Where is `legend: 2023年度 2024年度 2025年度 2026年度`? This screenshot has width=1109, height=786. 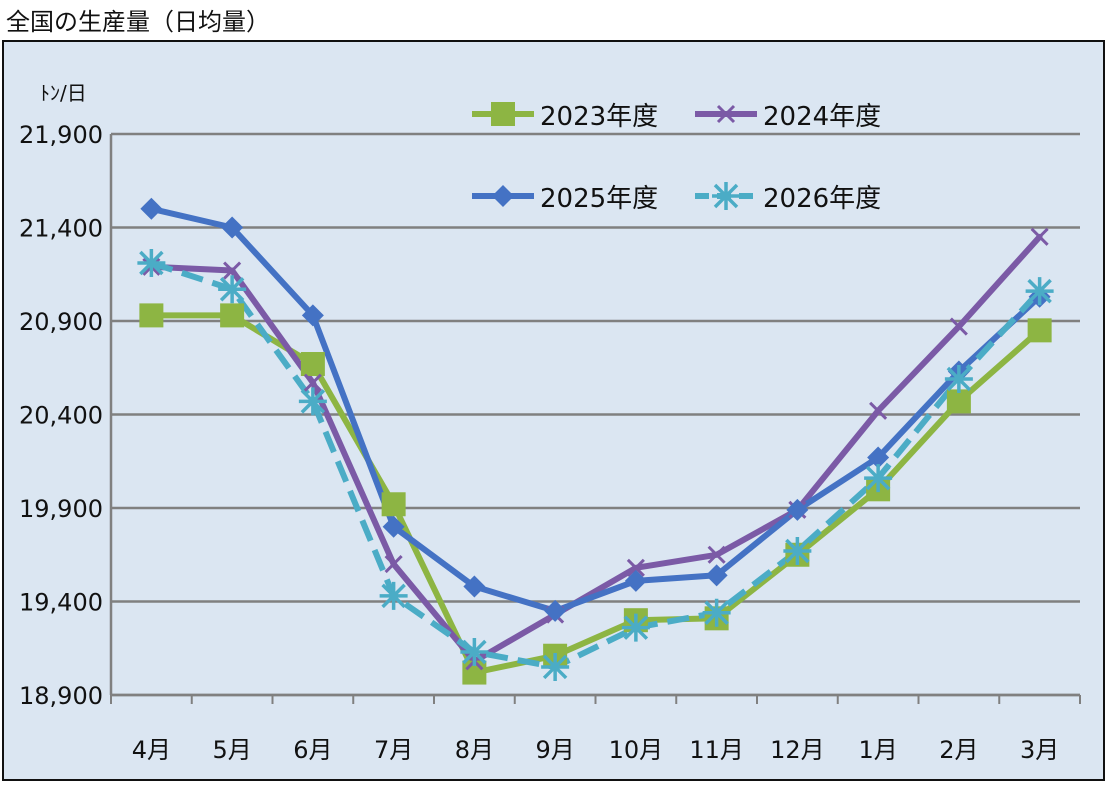 legend: 2023年度 2024年度 2025年度 2026年度 is located at coordinates (676, 158).